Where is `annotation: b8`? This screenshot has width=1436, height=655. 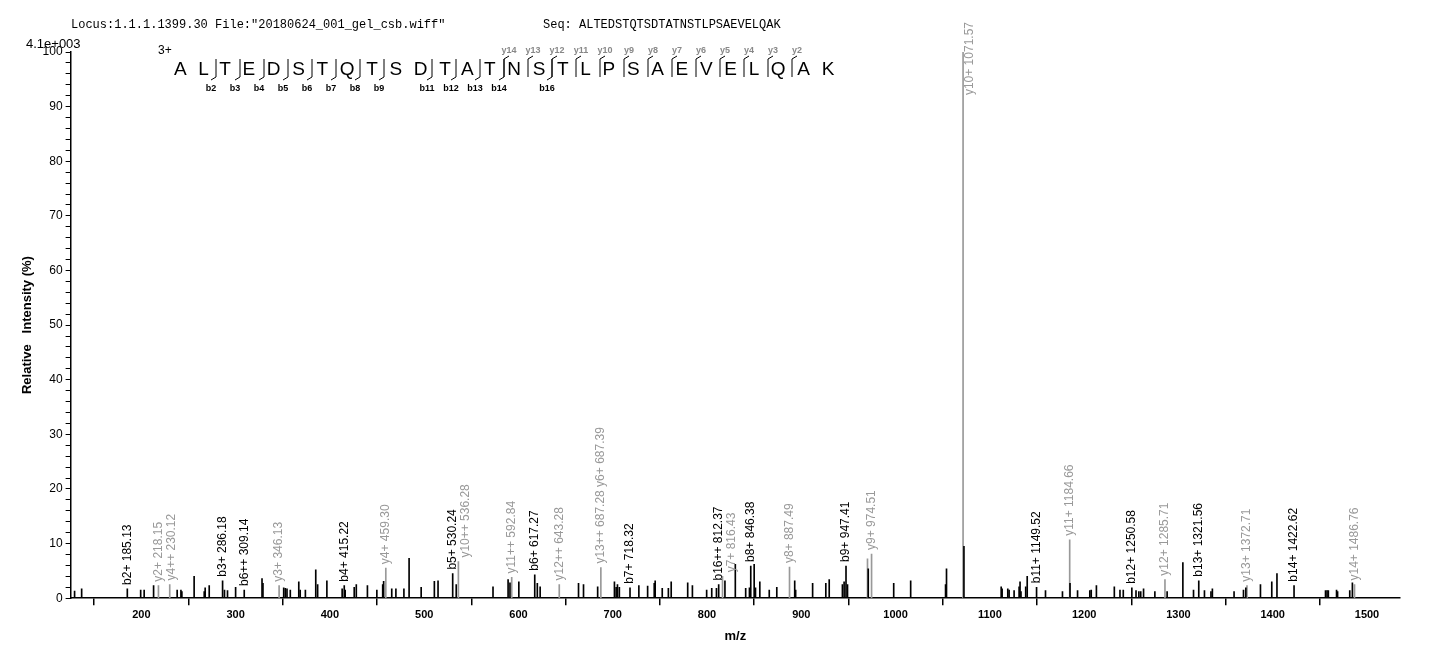
annotation: b8 is located at coordinates (355, 88).